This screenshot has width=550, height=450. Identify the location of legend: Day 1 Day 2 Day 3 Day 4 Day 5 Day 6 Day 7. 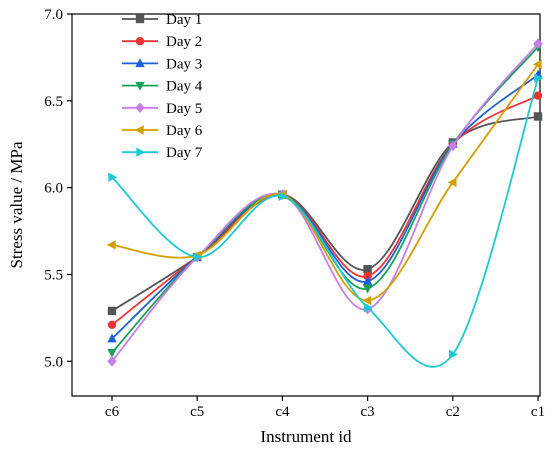
(162, 86).